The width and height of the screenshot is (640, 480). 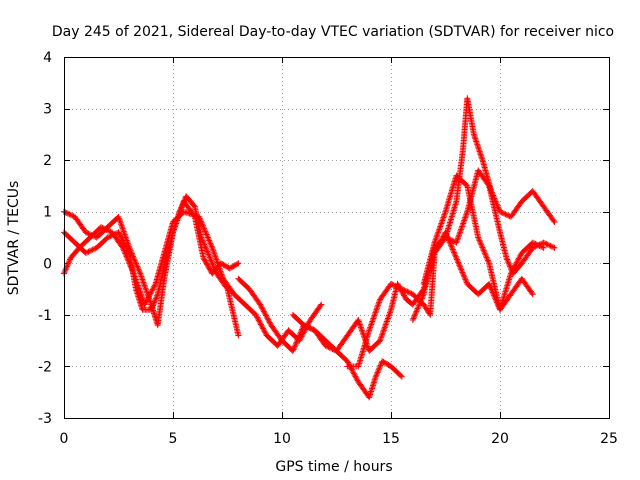 I want to click on y-axis-label: SDTVAR / TECUs, so click(x=14, y=238).